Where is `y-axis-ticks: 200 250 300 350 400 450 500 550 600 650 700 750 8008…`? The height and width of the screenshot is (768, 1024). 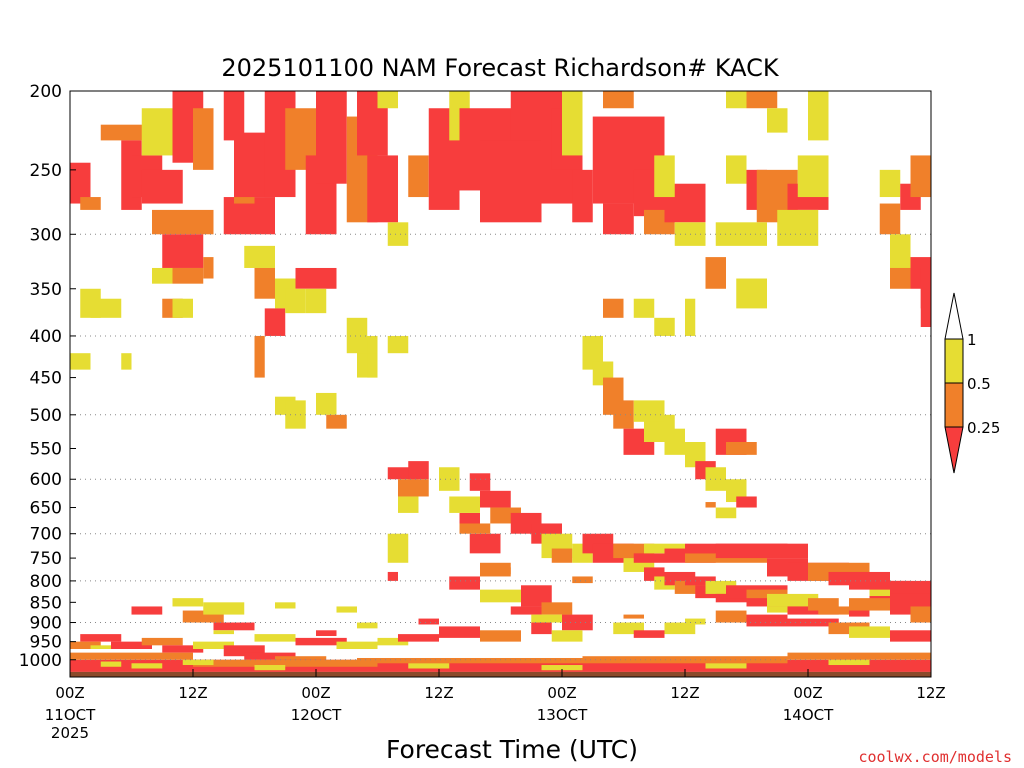
y-axis-ticks: 200 250 300 350 400 450 500 550 600 650 700 750 8008… is located at coordinates (47, 376).